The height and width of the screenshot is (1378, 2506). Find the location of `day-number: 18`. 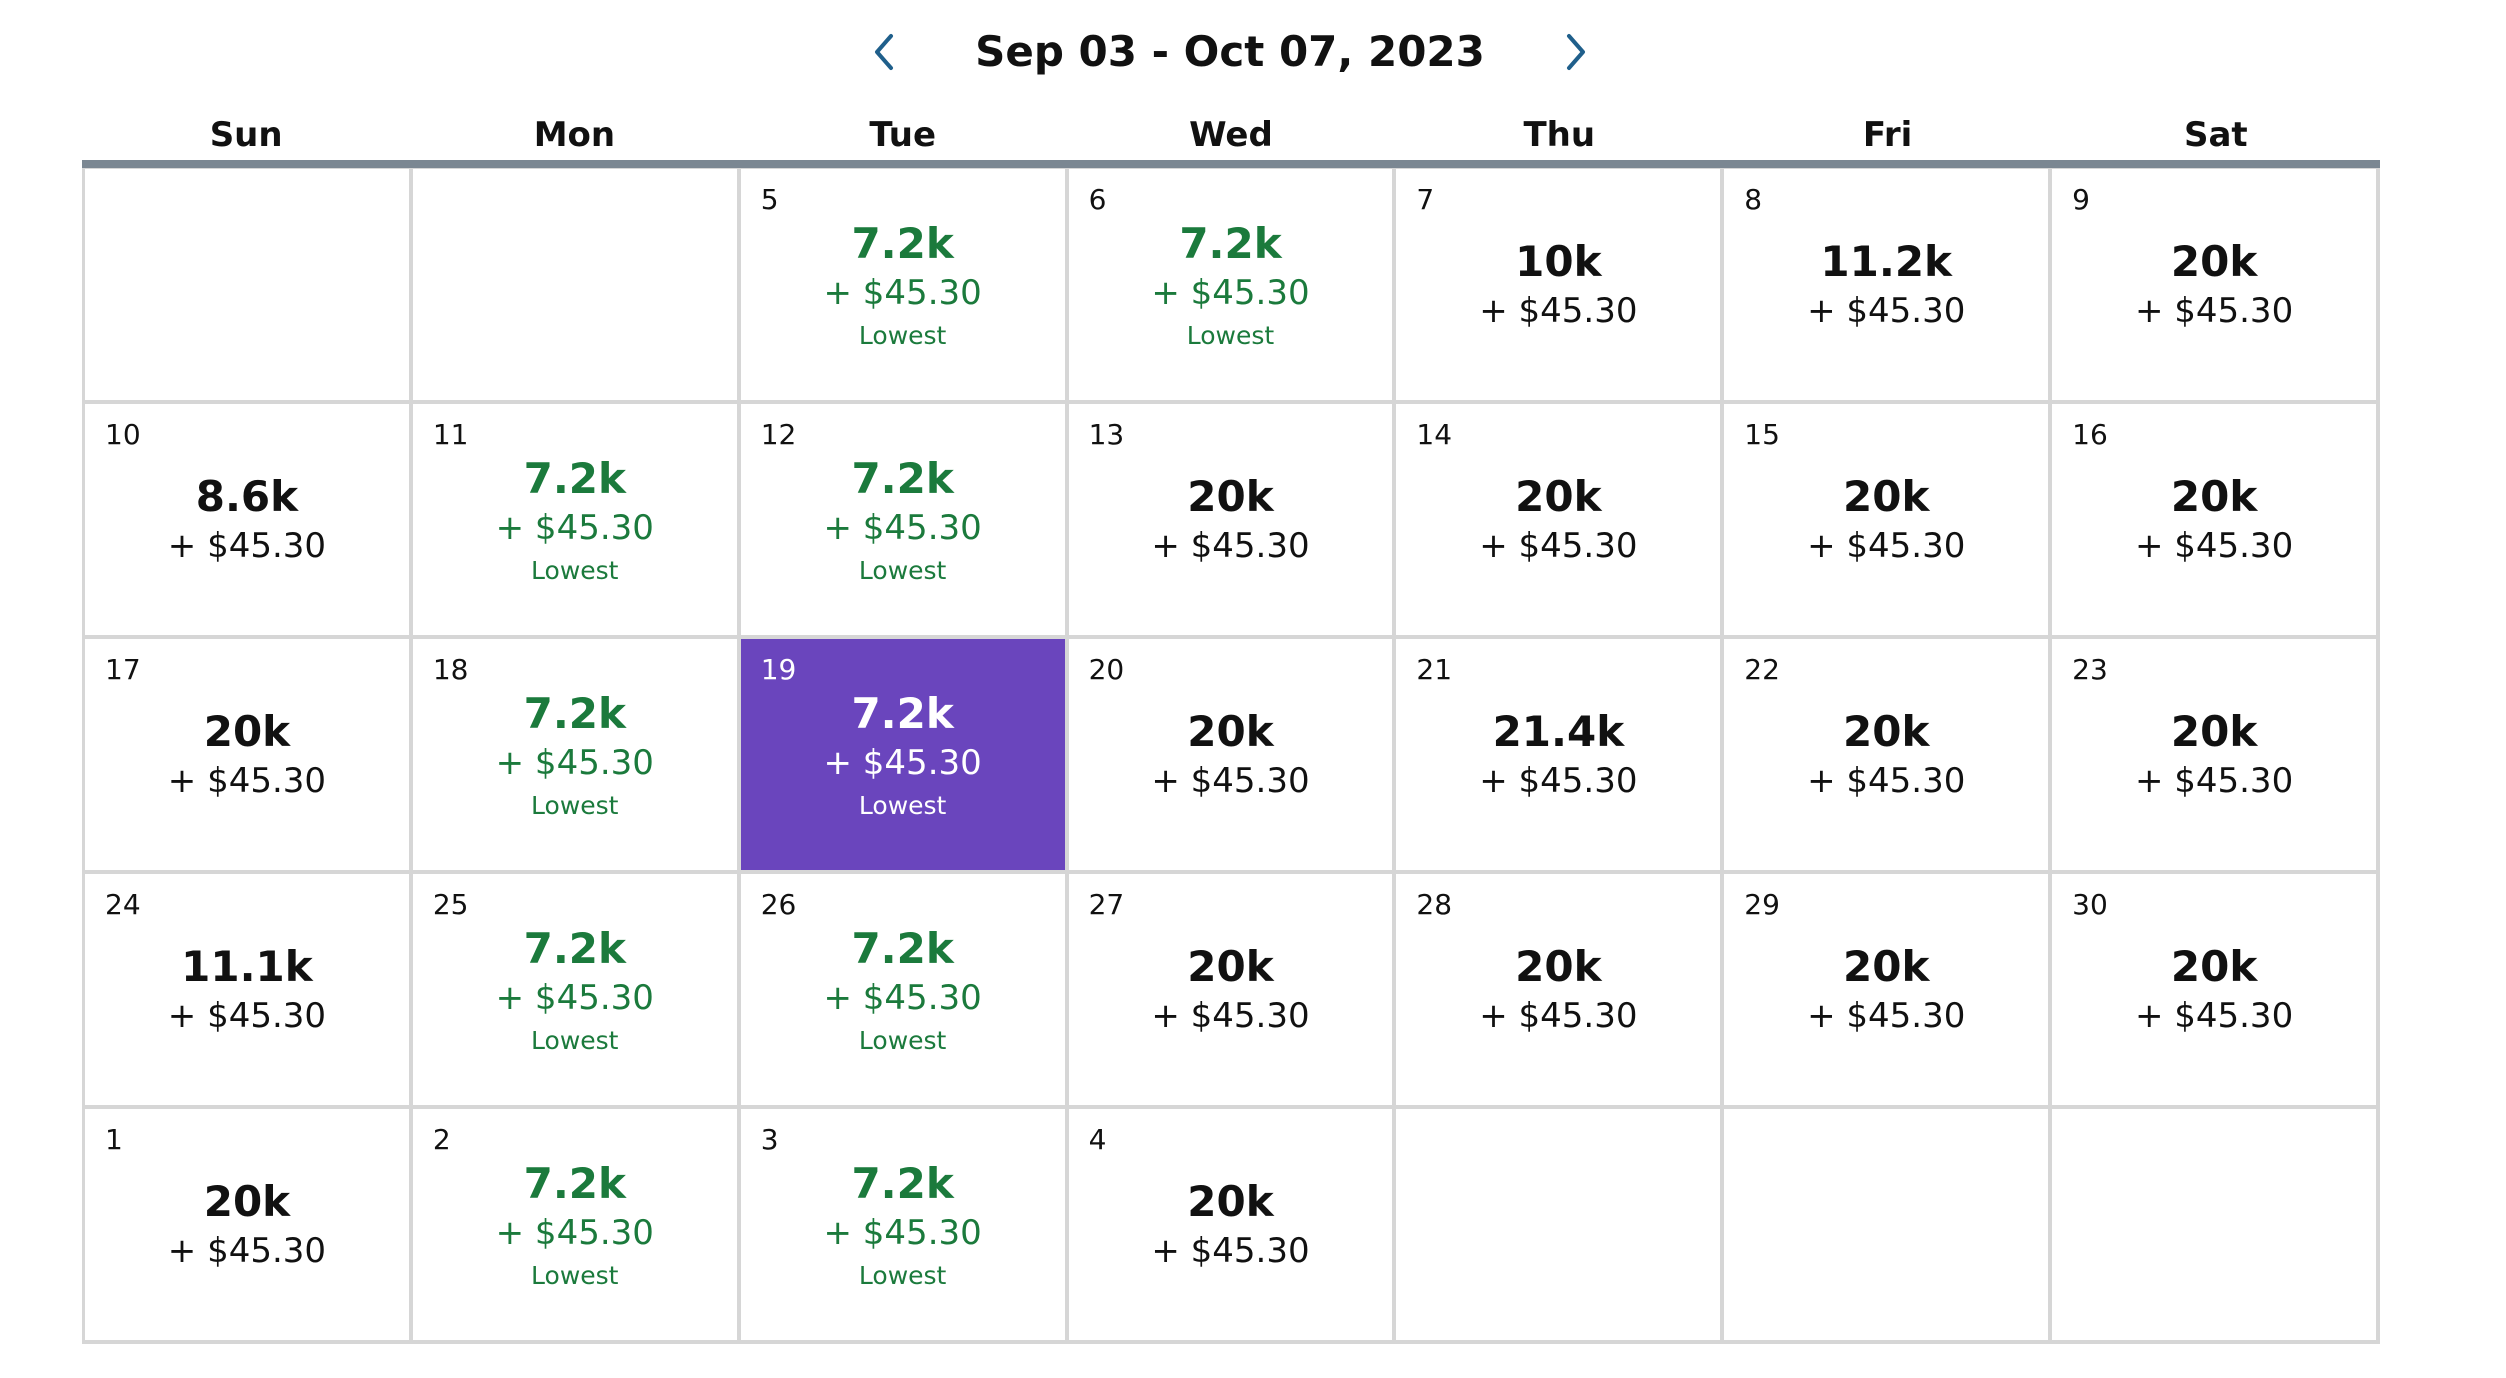

day-number: 18 is located at coordinates (450, 669).